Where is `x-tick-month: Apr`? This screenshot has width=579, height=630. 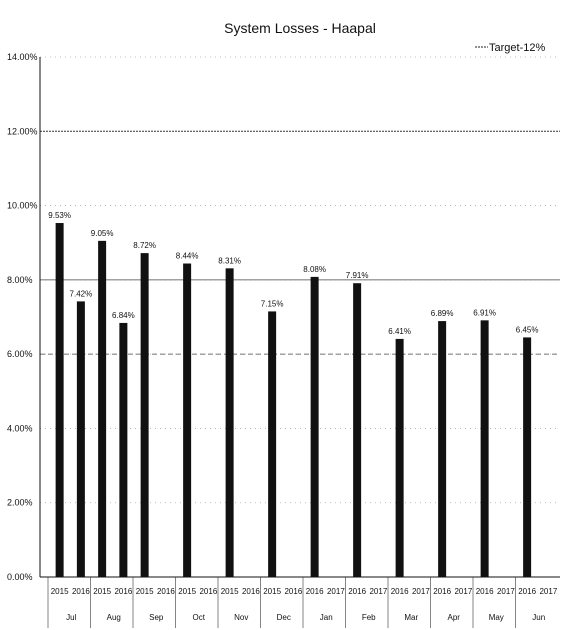 x-tick-month: Apr is located at coordinates (454, 617).